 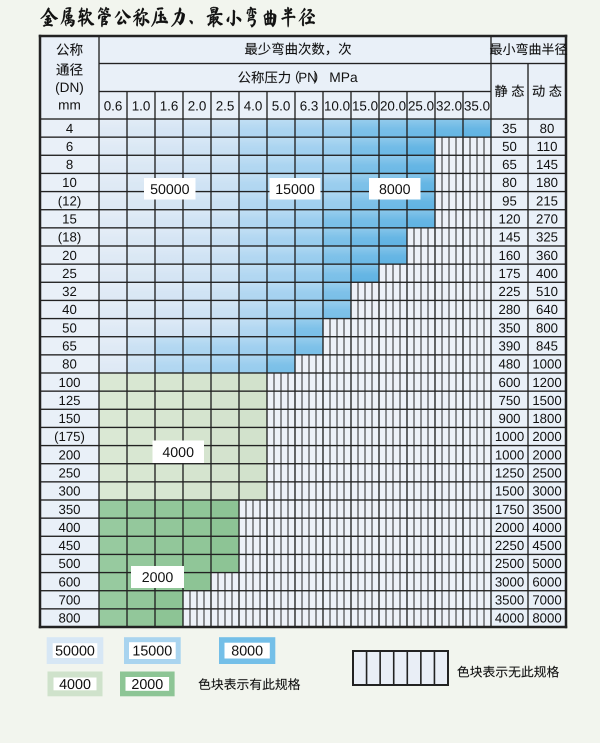 I want to click on svg-text: 125, so click(x=69, y=400).